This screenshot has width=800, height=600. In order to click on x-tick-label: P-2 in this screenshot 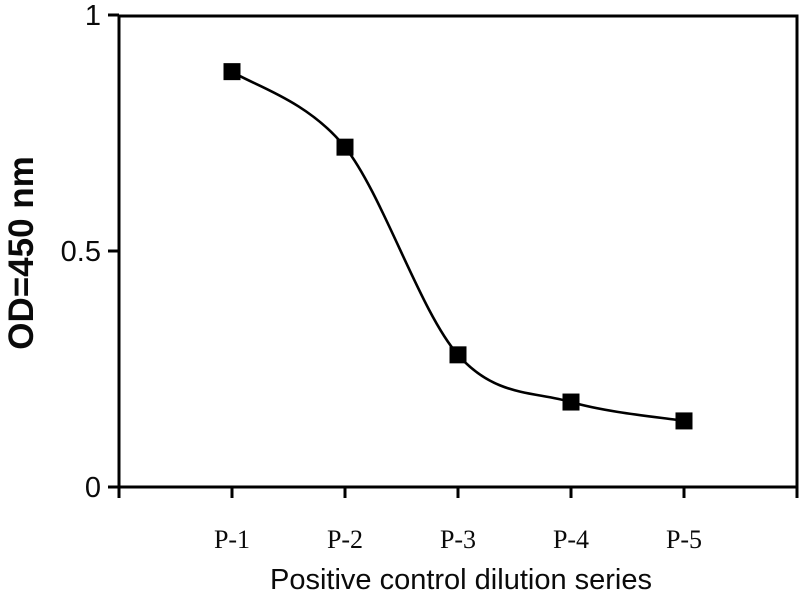, I will do `click(345, 539)`.